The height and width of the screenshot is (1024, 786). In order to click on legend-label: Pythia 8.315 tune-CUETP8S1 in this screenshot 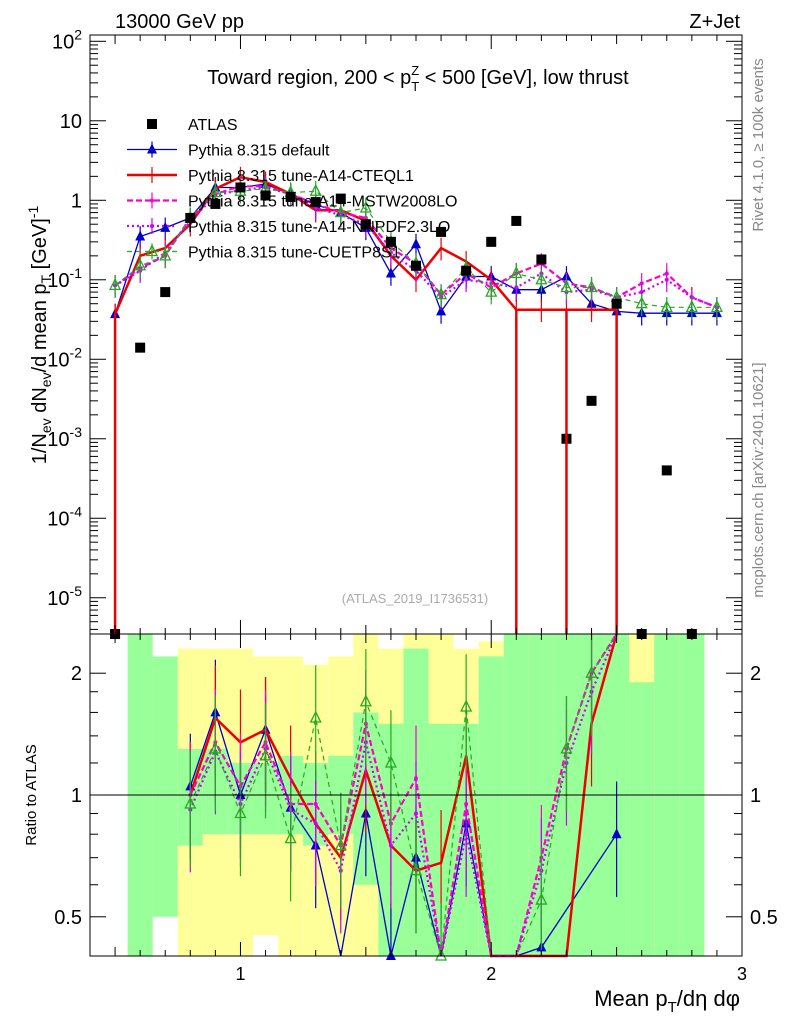, I will do `click(294, 253)`.